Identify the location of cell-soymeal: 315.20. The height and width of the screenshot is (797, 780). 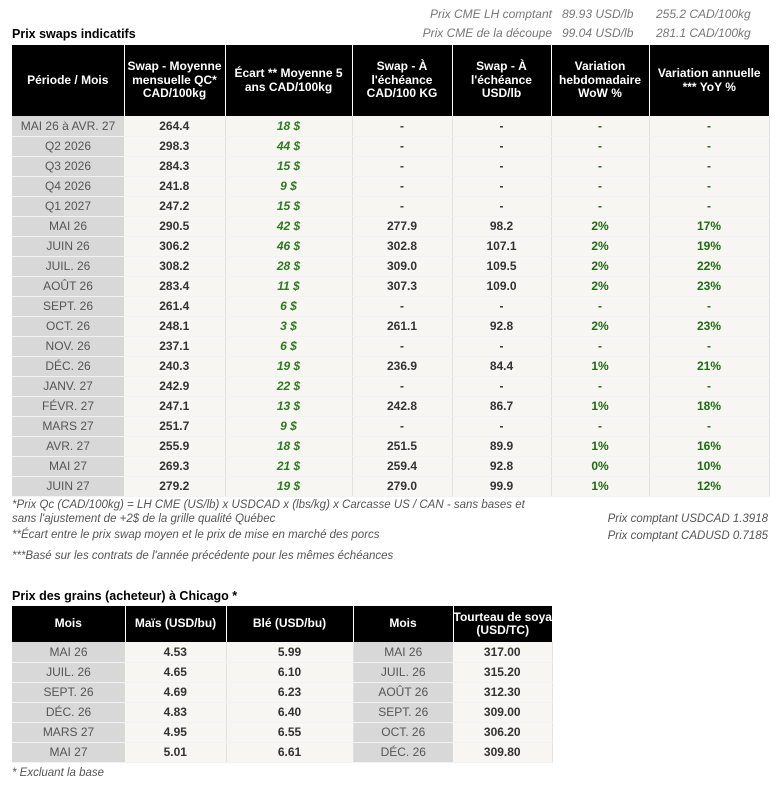
(503, 672).